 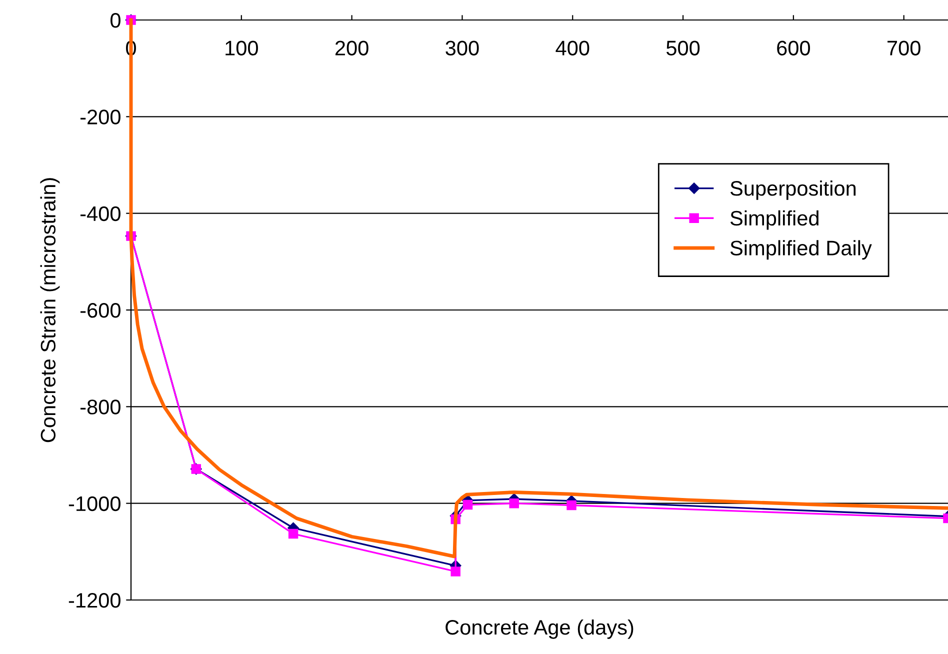 What do you see at coordinates (100, 310) in the screenshot?
I see `y-tick-label: -600` at bounding box center [100, 310].